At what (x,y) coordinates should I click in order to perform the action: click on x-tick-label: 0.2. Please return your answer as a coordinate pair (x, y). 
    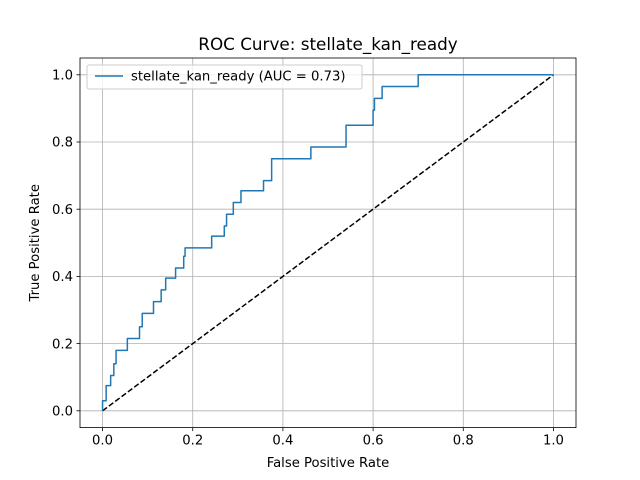
    Looking at the image, I should click on (192, 441).